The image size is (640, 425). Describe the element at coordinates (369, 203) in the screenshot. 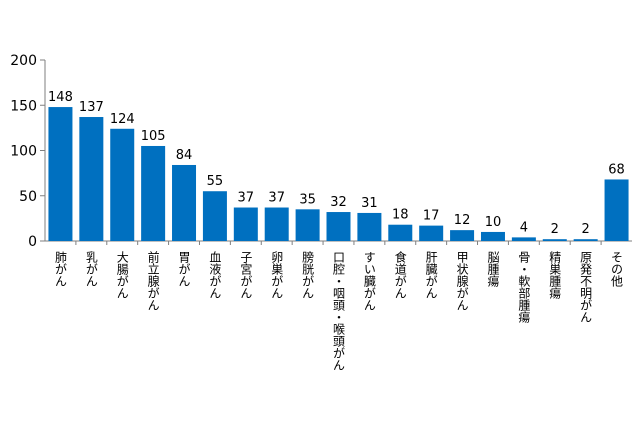

I see `data-label: 31` at that location.